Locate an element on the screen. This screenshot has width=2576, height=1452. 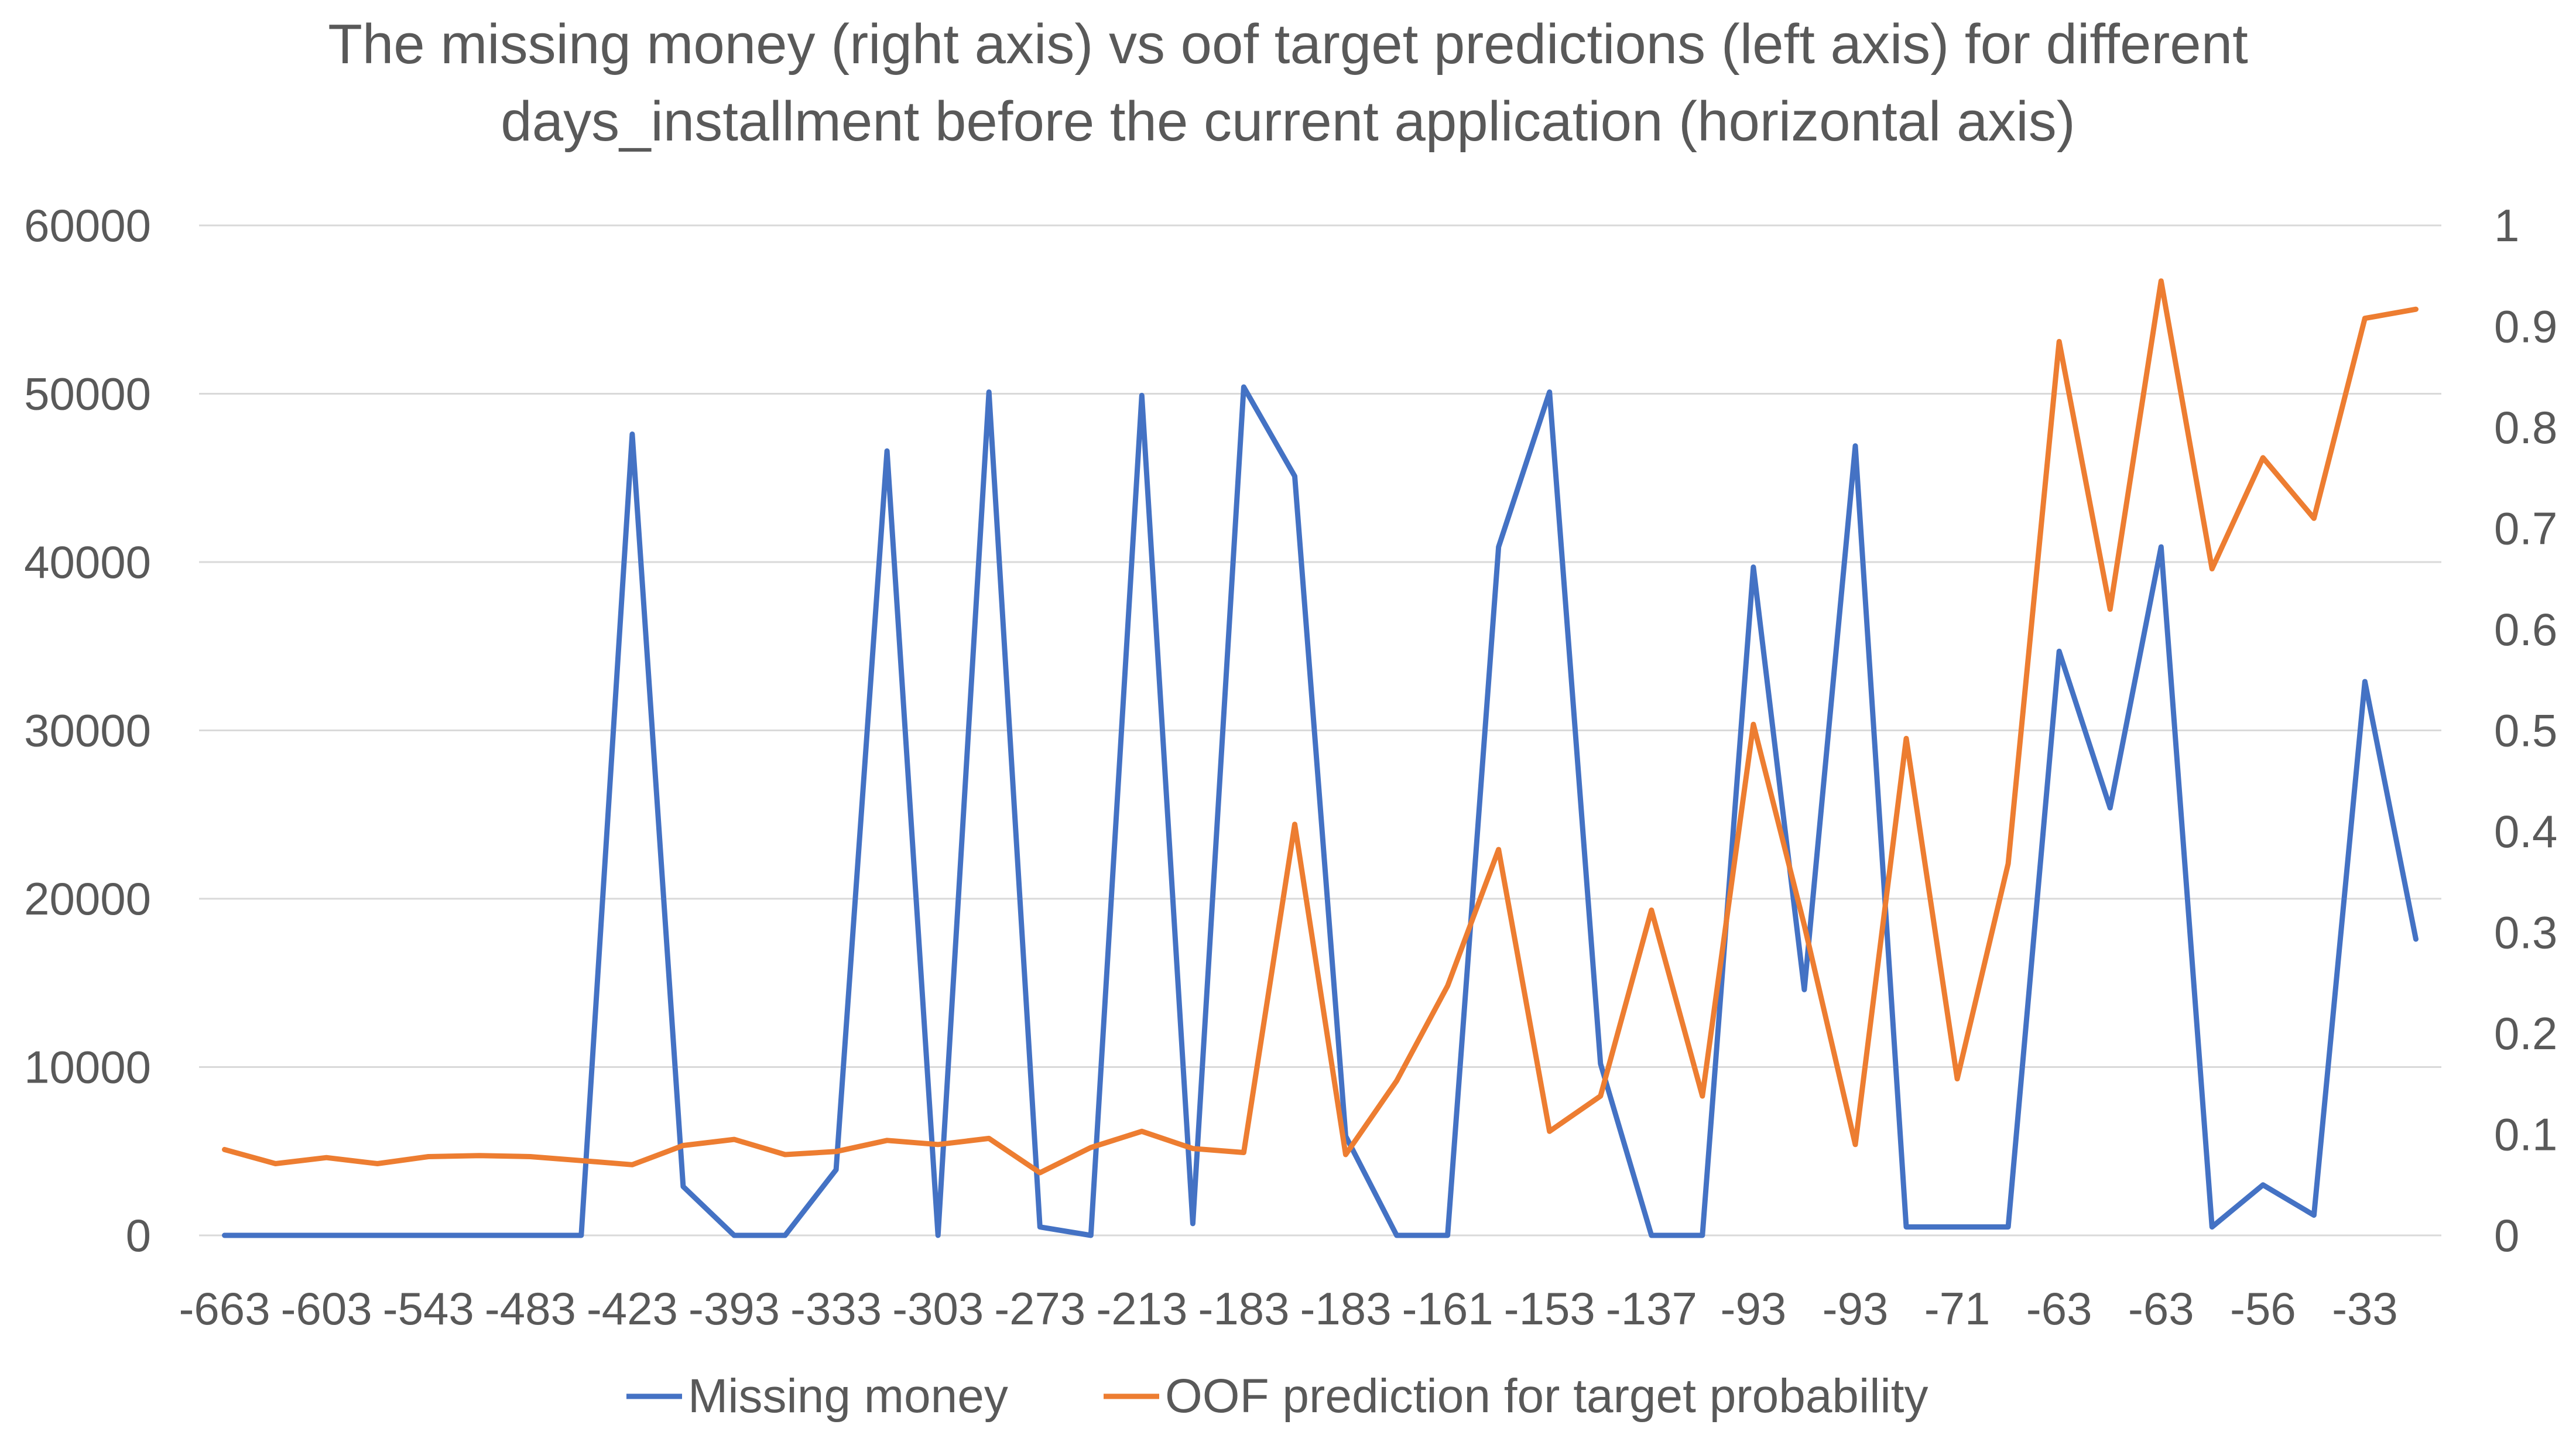
left-axis-tick-label: 50000 is located at coordinates (87, 394).